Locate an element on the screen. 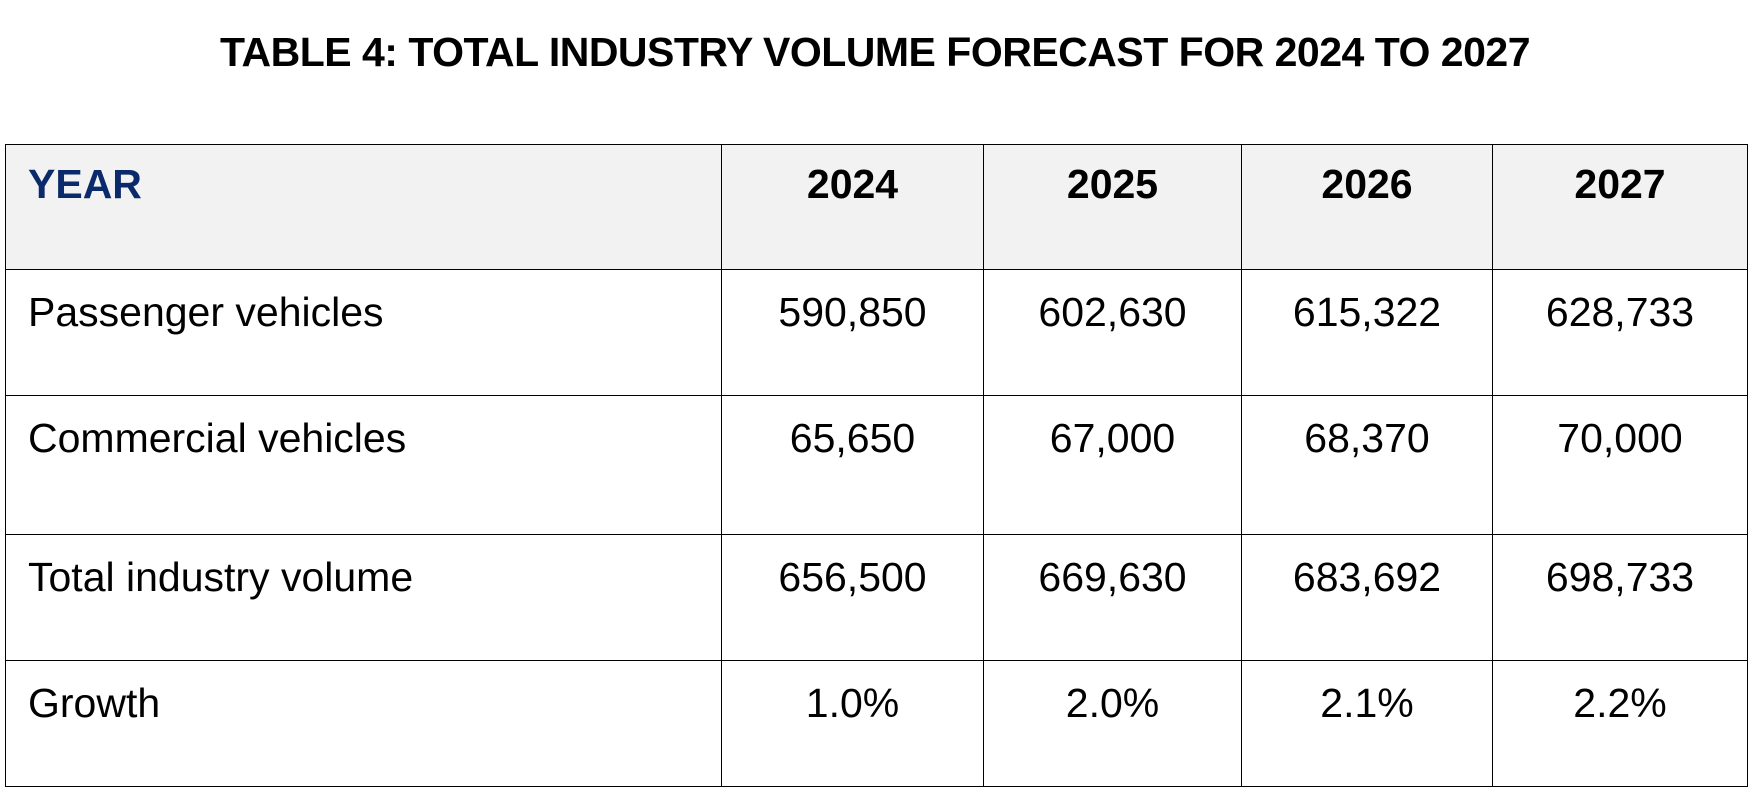 Image resolution: width=1750 pixels, height=794 pixels. cell-value: 70,000 is located at coordinates (1620, 438).